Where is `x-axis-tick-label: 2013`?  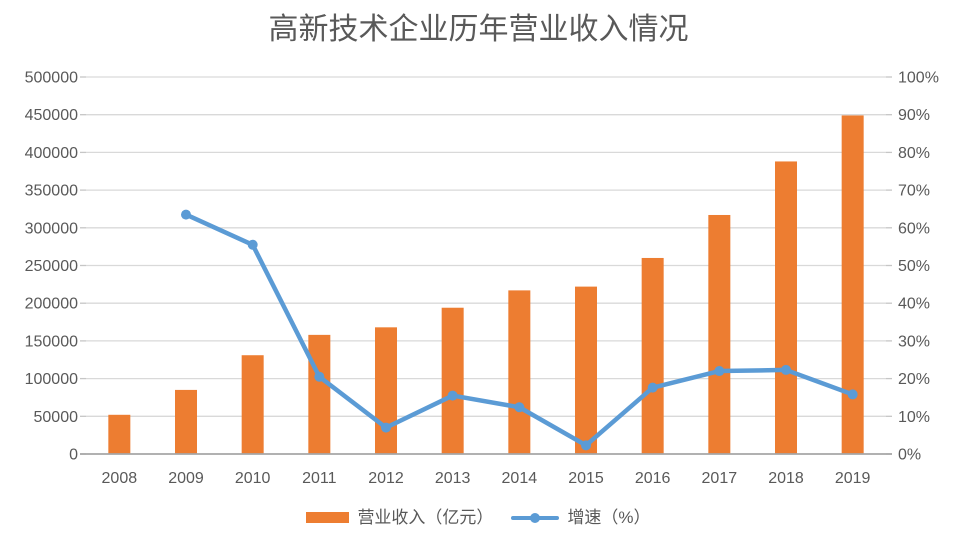 x-axis-tick-label: 2013 is located at coordinates (453, 478).